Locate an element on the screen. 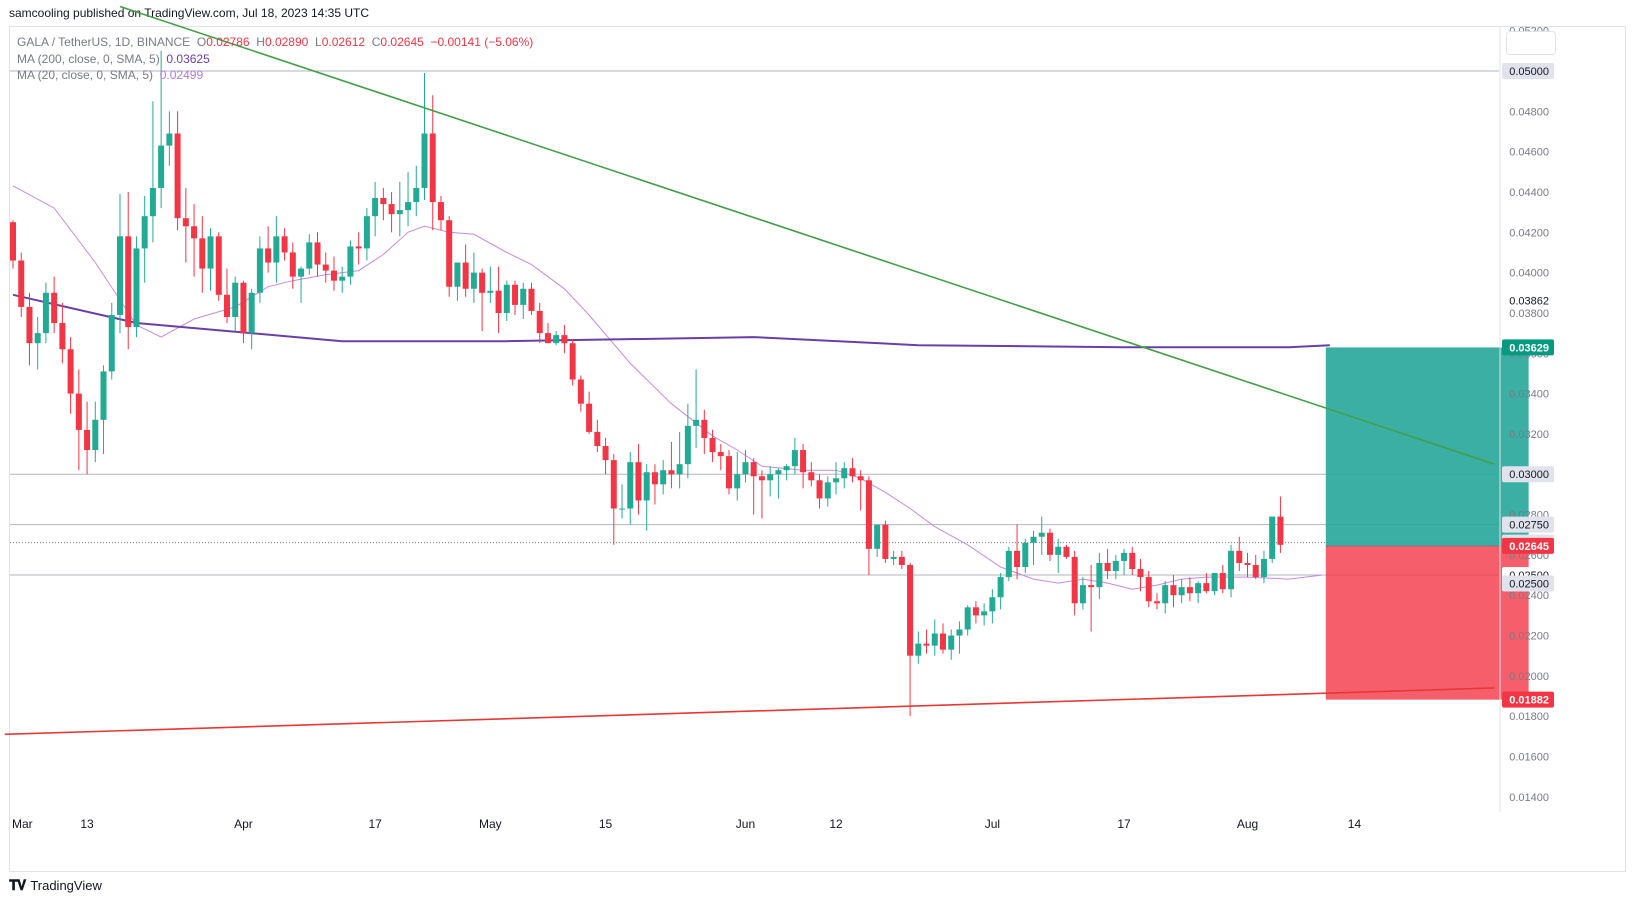 This screenshot has width=1634, height=907. legend-change: −0.00141 (−5.06%) is located at coordinates (482, 42).